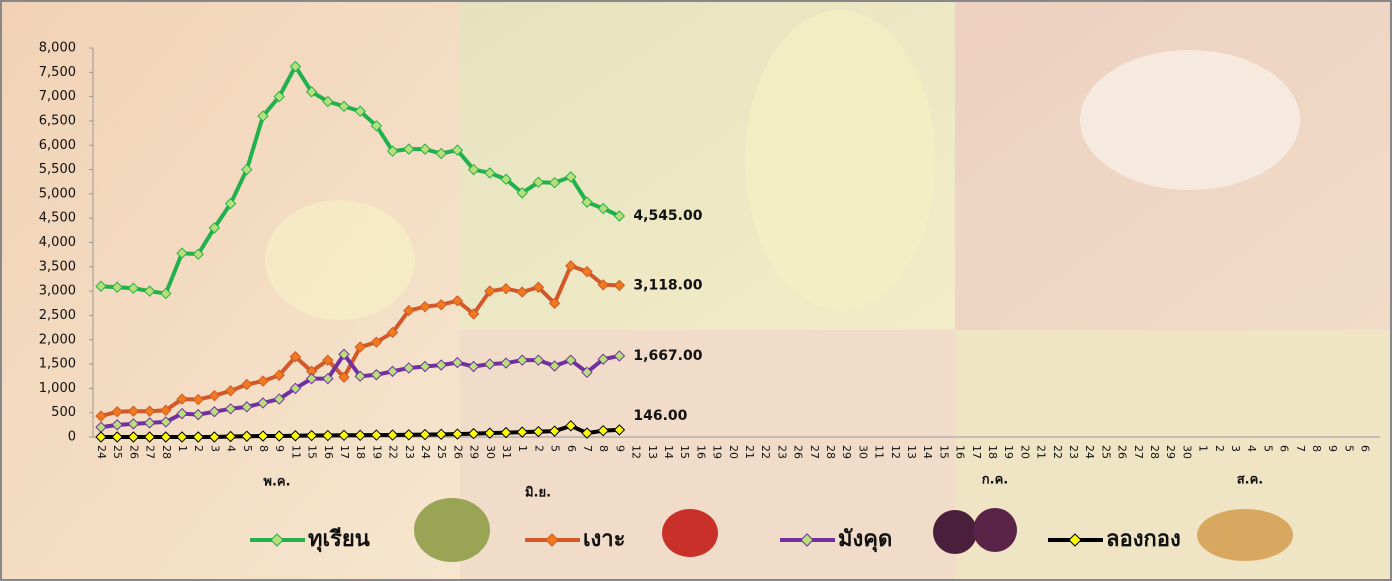 Image resolution: width=1392 pixels, height=581 pixels. I want to click on y-tick-label: 1,500, so click(57, 364).